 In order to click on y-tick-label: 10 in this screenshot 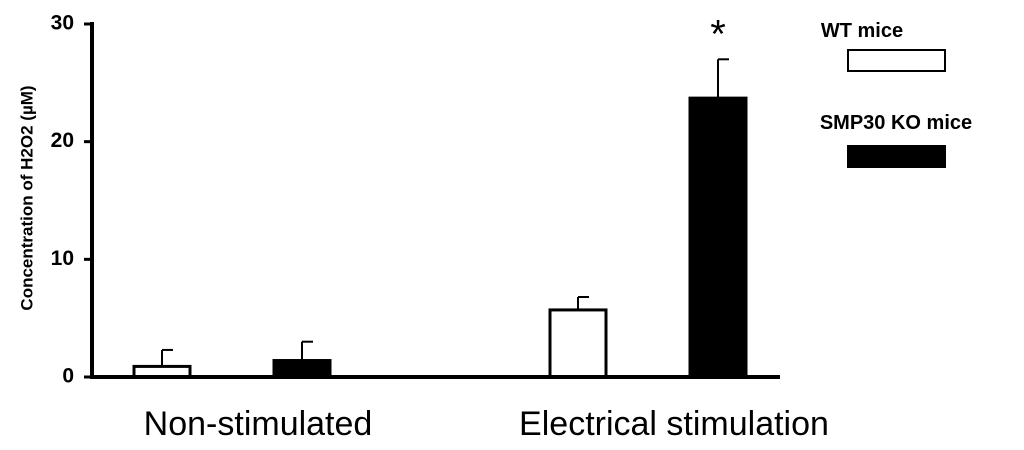, I will do `click(62, 258)`.